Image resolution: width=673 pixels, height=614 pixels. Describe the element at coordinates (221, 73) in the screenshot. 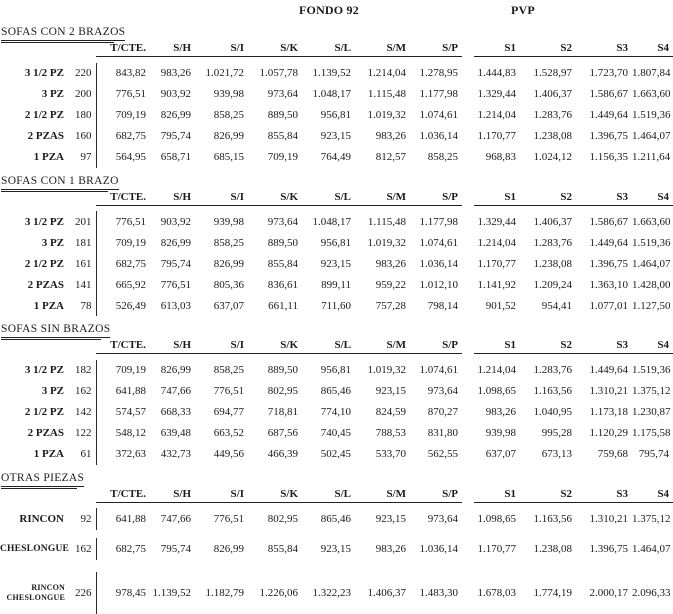

I see `price-cell: 1.021,72` at that location.